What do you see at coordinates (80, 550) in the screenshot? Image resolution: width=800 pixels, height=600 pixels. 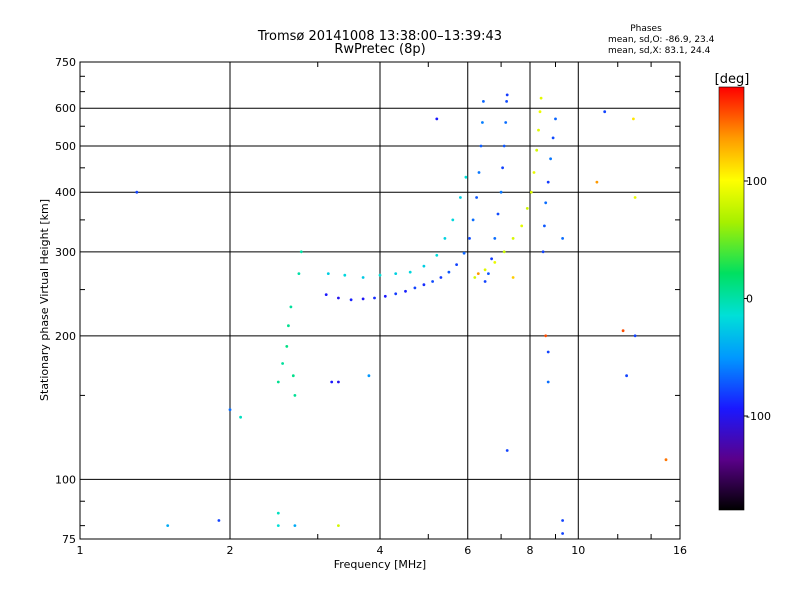 I see `x-tick-label: 1` at bounding box center [80, 550].